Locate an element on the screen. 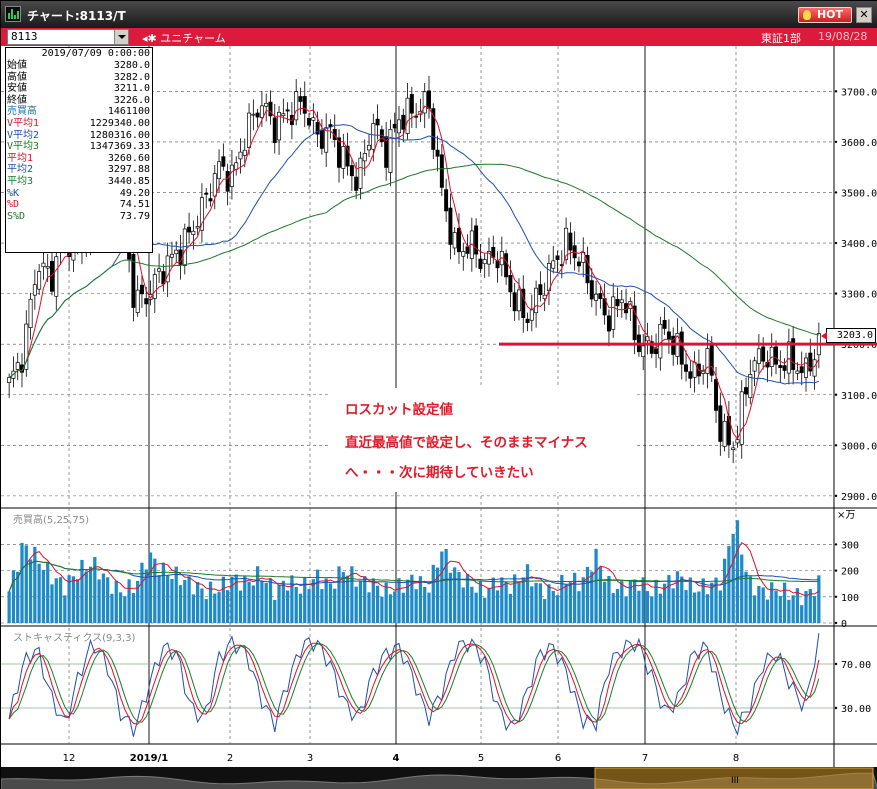 This screenshot has height=789, width=877. data-row: 安値 3211.0 is located at coordinates (79, 89).